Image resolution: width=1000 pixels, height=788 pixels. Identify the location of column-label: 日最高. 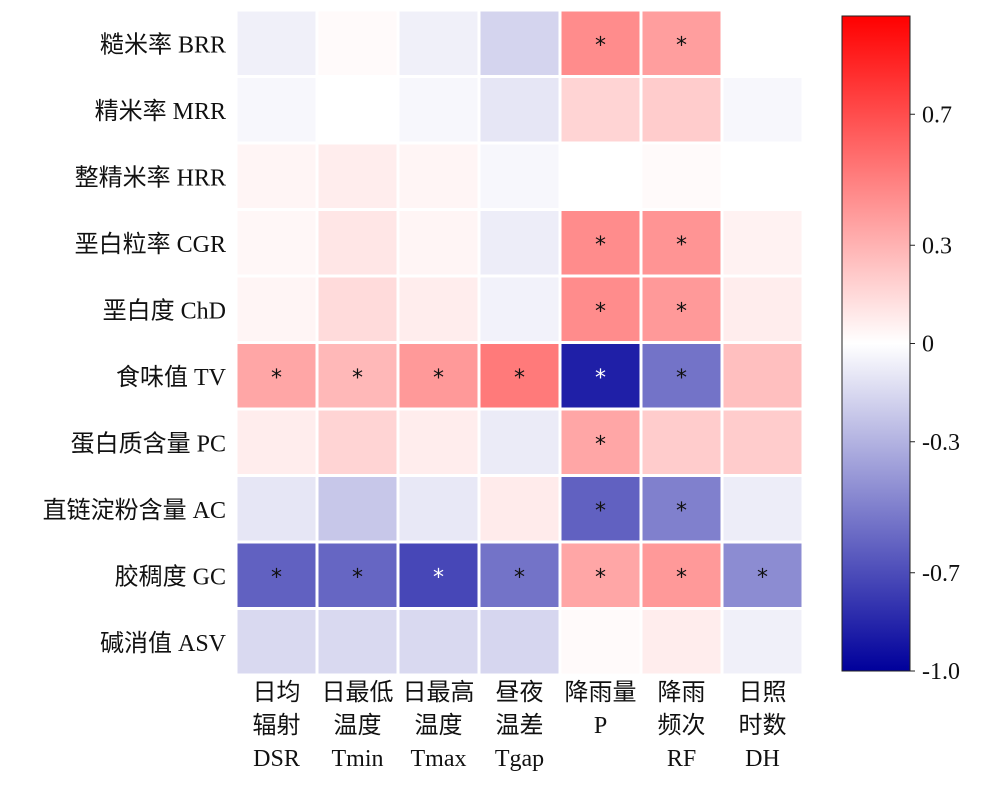
(439, 692).